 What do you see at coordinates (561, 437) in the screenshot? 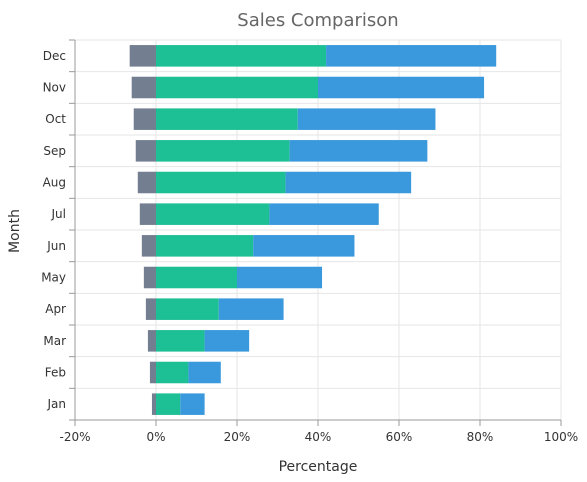
I see `x-tick-label: 100%` at bounding box center [561, 437].